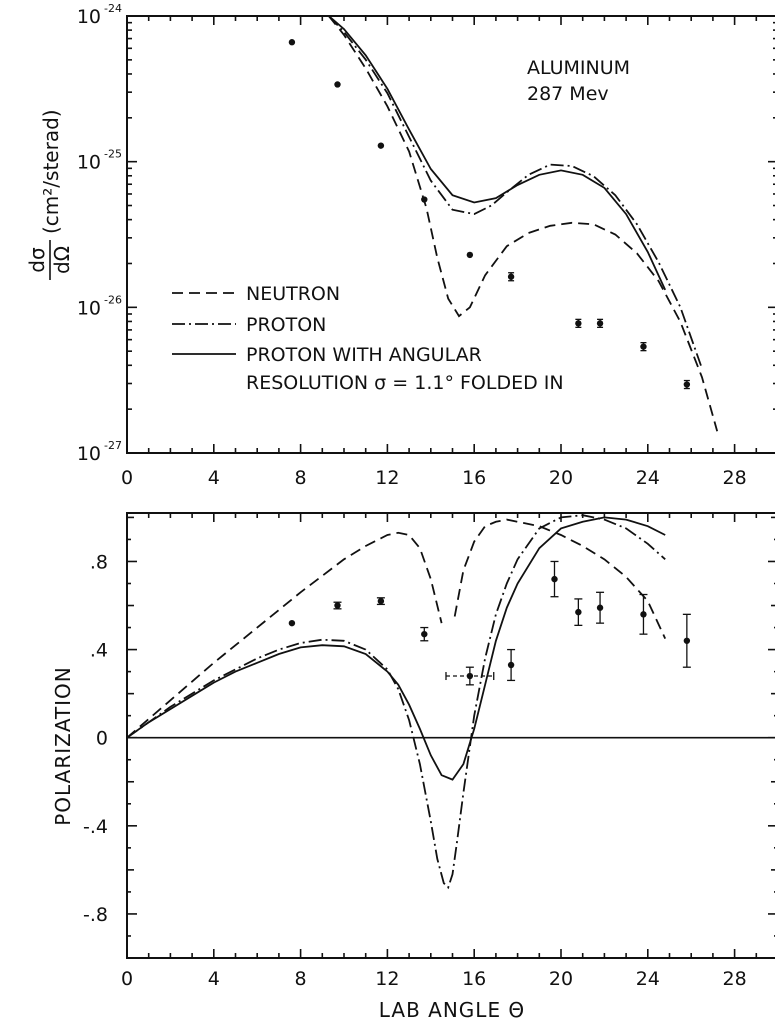  I want to click on y-tick-label: .8, so click(99, 562).